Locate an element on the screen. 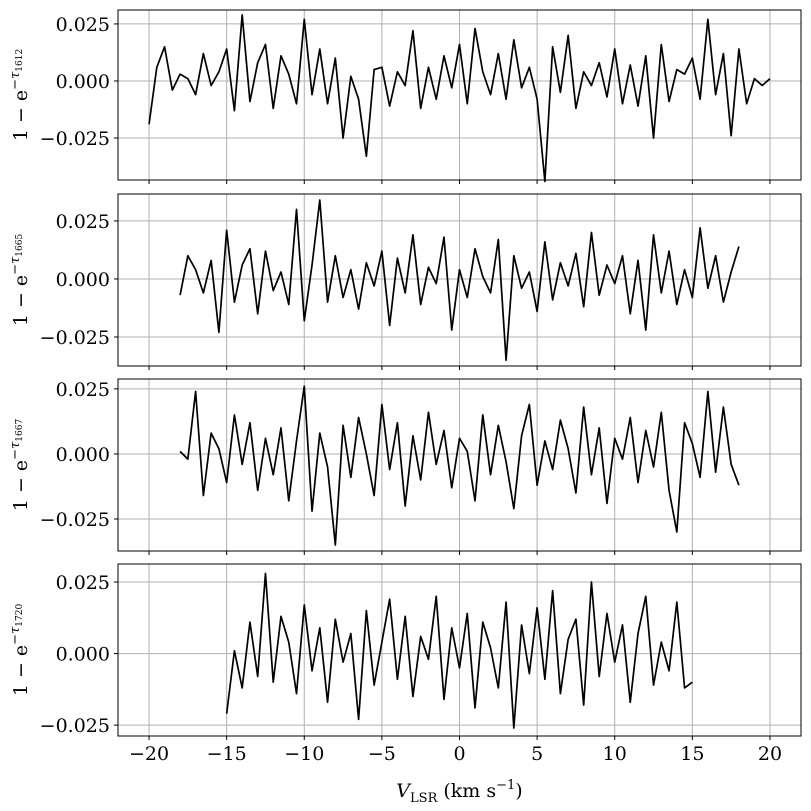 The width and height of the screenshot is (811, 811). x-tick-label: −20 is located at coordinates (149, 754).